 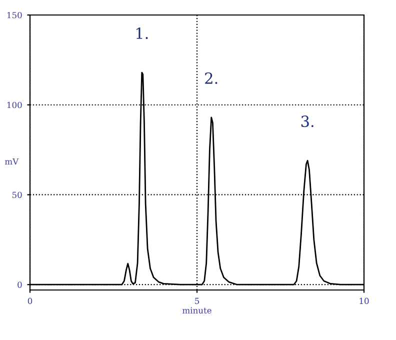 What do you see at coordinates (17, 195) in the screenshot?
I see `y-tick-label: 50` at bounding box center [17, 195].